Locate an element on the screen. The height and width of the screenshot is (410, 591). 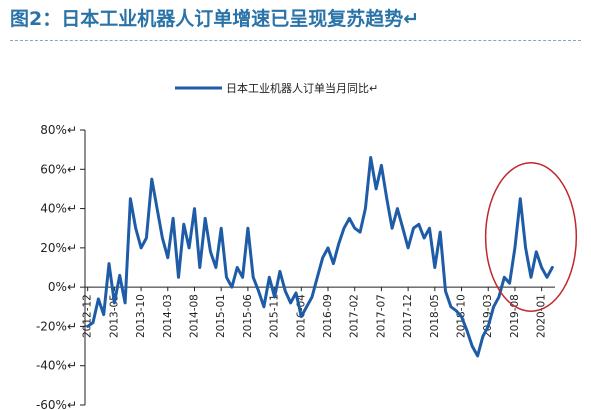
y-tick-label: 60%↵ is located at coordinates (58, 169).